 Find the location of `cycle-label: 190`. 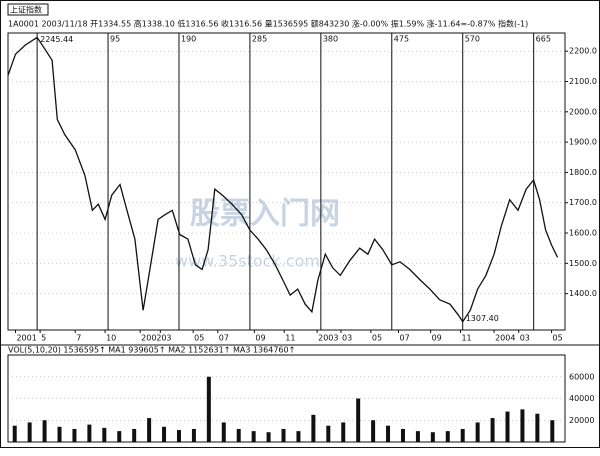

cycle-label: 190 is located at coordinates (188, 39).